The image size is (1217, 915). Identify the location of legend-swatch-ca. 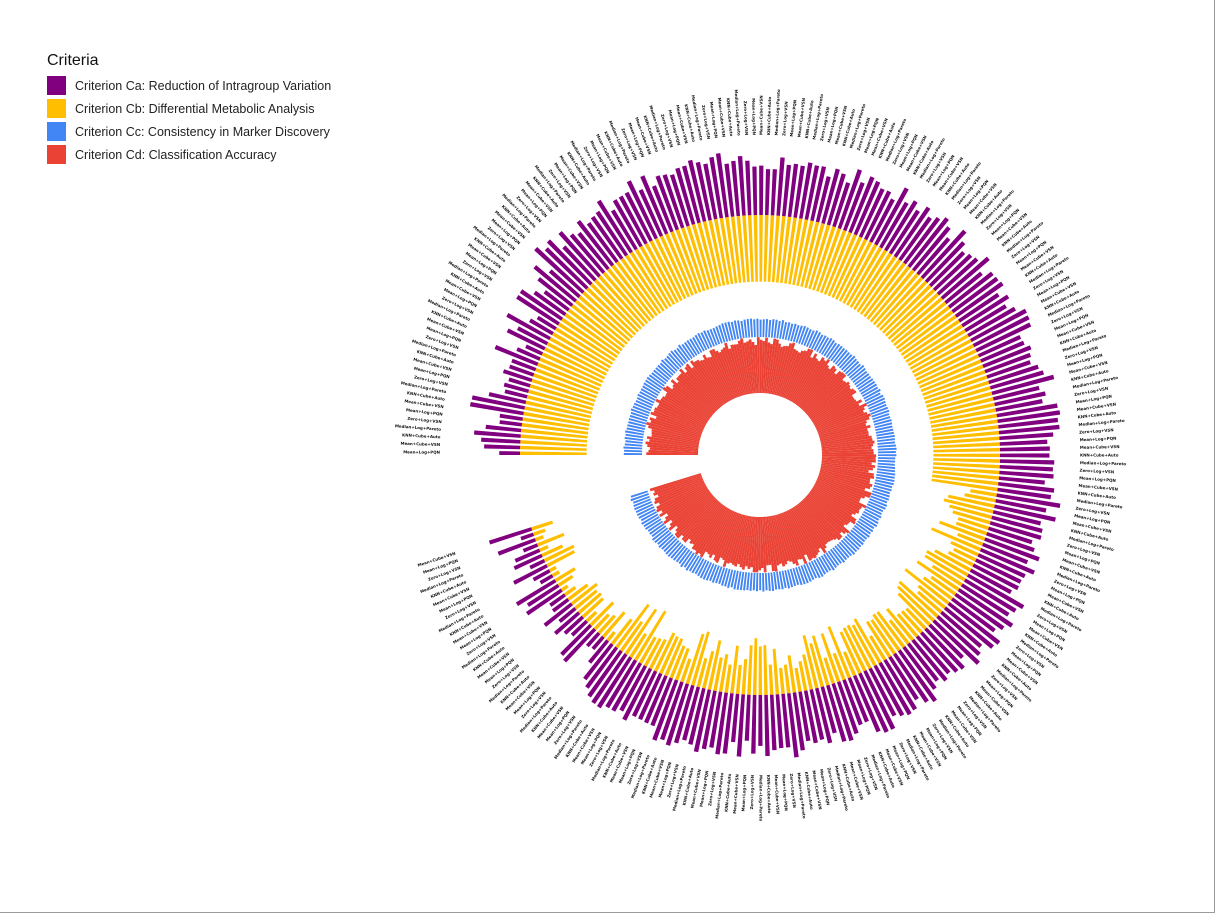
(56, 85).